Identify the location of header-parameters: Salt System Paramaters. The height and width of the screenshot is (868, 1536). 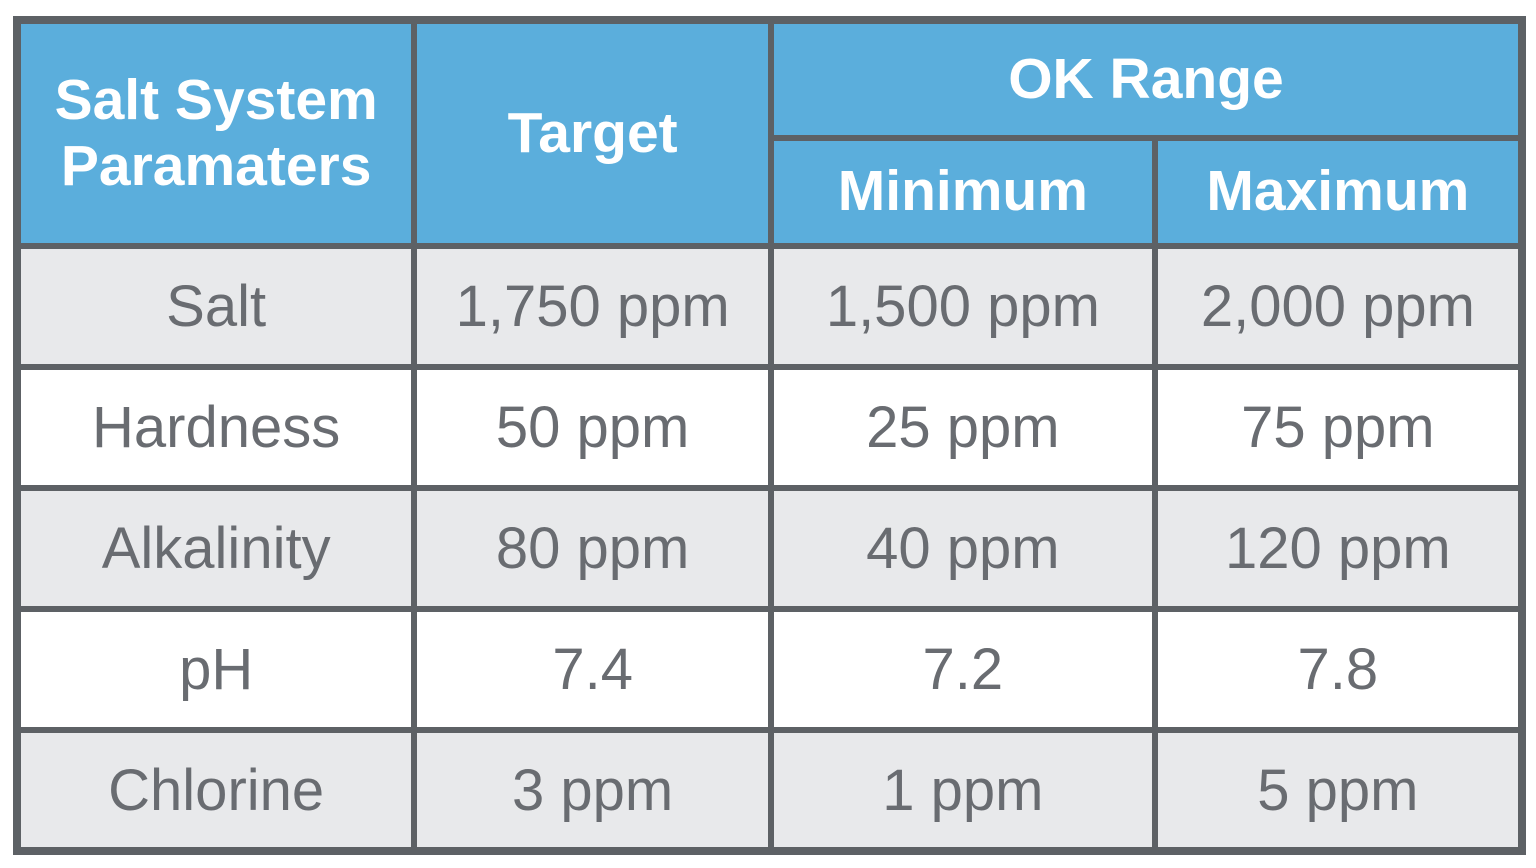
(215, 133).